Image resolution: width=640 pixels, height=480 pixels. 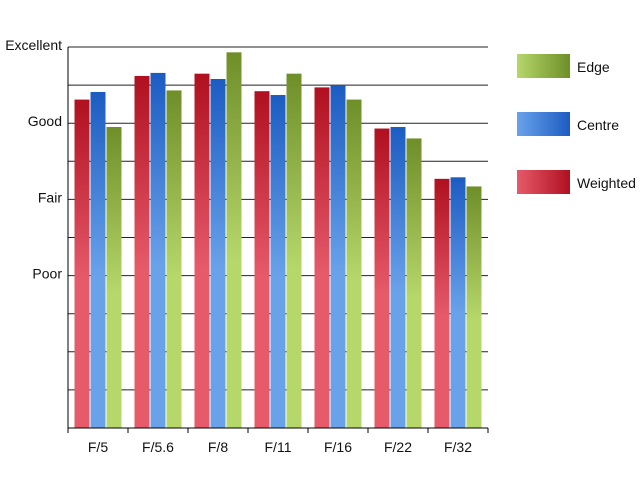 I want to click on x-tick-label-f-11: F/11, so click(x=278, y=447).